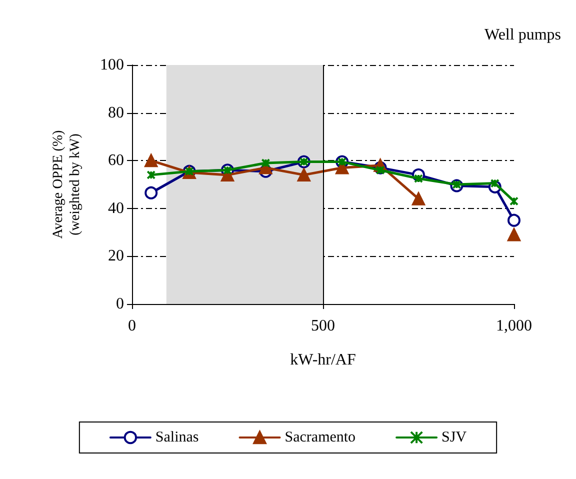 The image size is (576, 479). What do you see at coordinates (323, 326) in the screenshot?
I see `x-tick-label: 500` at bounding box center [323, 326].